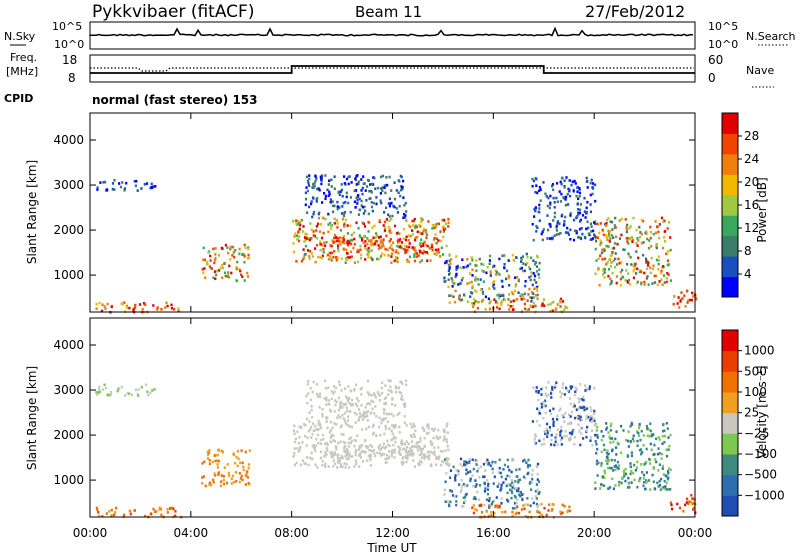 The height and width of the screenshot is (554, 800). Describe the element at coordinates (748, 251) in the screenshot. I see `colorbar-tick-label: 8` at that location.